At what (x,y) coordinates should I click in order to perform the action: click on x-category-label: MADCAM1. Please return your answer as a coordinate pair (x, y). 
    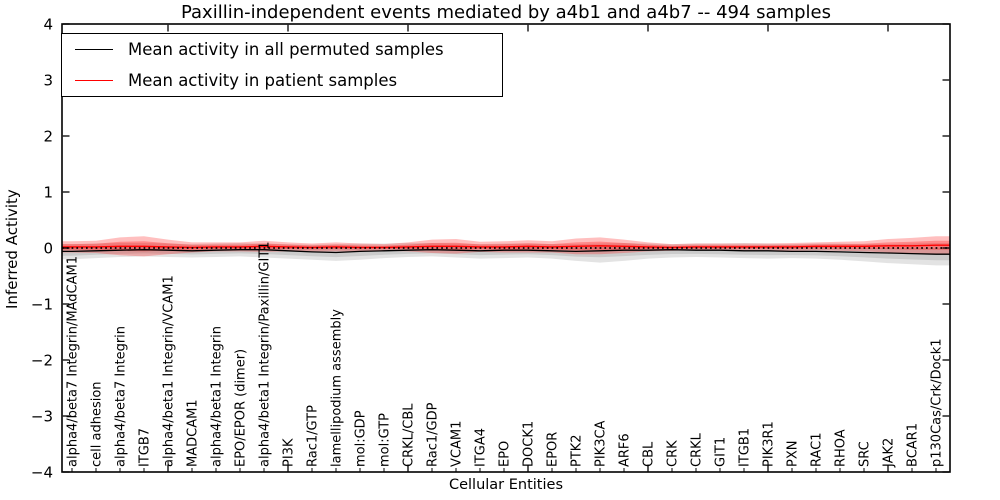
    Looking at the image, I should click on (193, 433).